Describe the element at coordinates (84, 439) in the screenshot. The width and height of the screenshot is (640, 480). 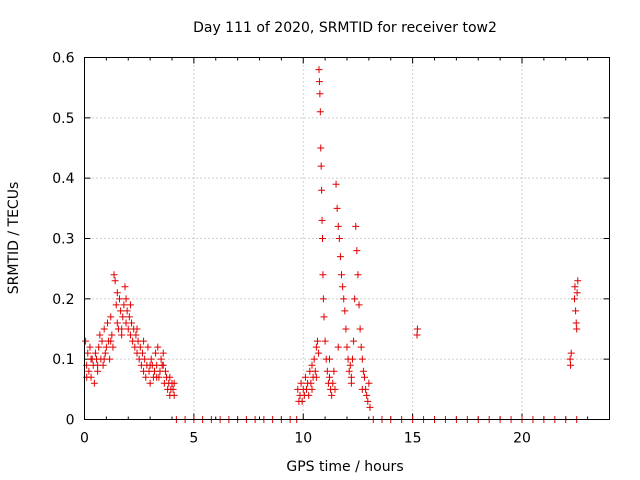
I see `x-tick-label: 0` at that location.